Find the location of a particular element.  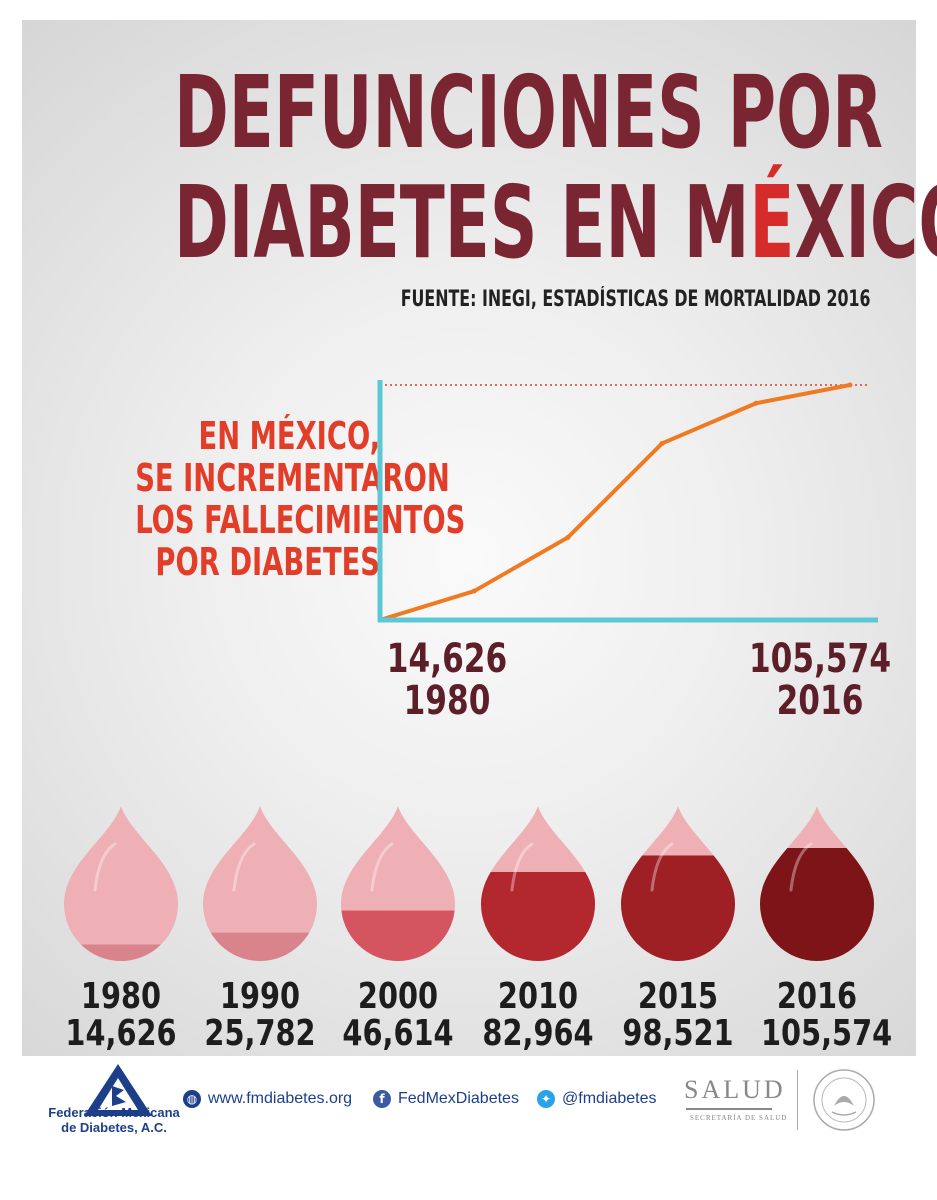

drop-value-label: 25,782 is located at coordinates (260, 1033).